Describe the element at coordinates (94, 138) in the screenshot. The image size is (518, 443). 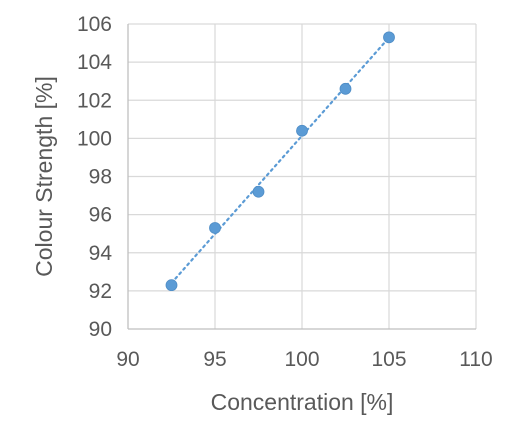
I see `y-tick-label-100: 100` at that location.